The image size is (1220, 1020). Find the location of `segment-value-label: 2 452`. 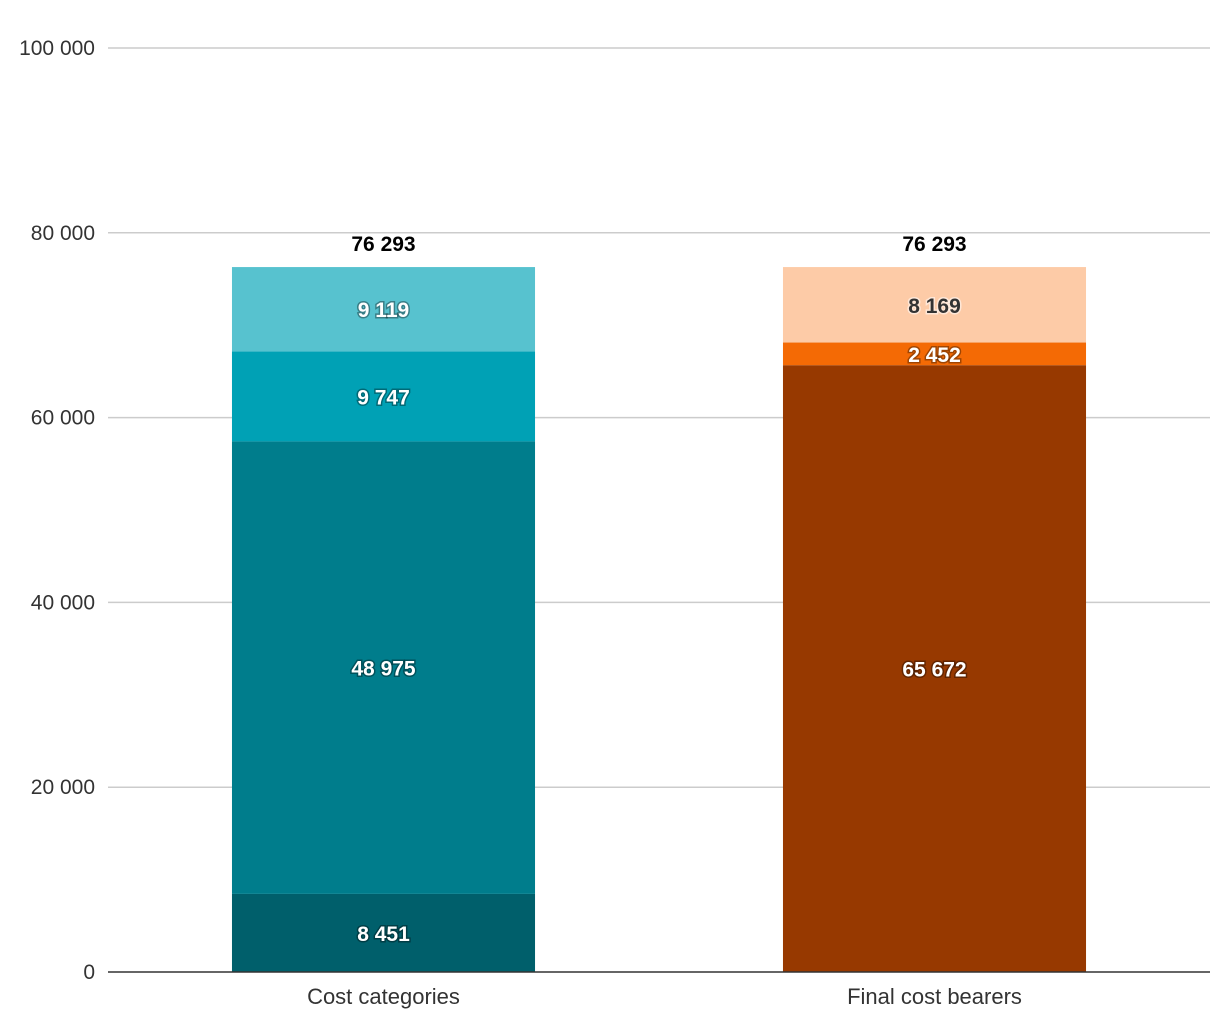

segment-value-label: 2 452 is located at coordinates (934, 355).